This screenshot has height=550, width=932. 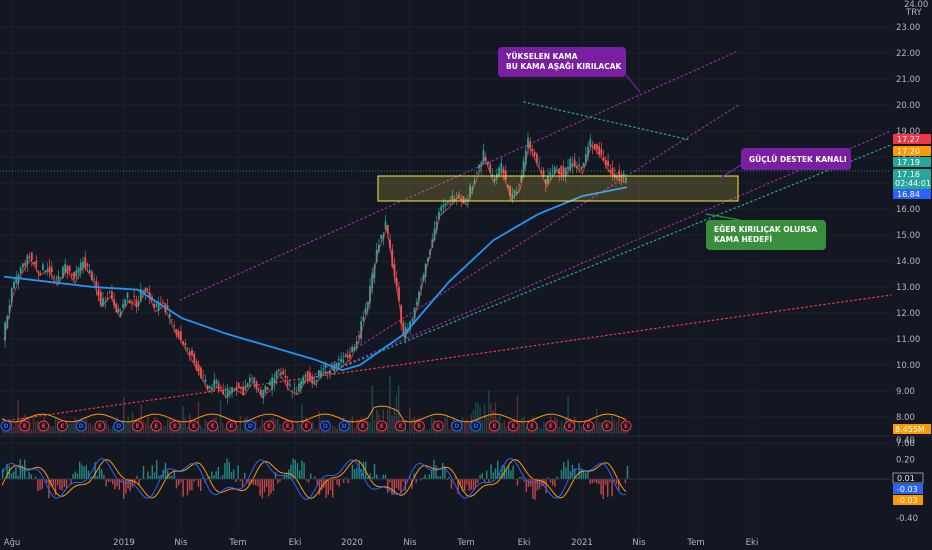 I want to click on x-tick-label: 2020, so click(x=352, y=543).